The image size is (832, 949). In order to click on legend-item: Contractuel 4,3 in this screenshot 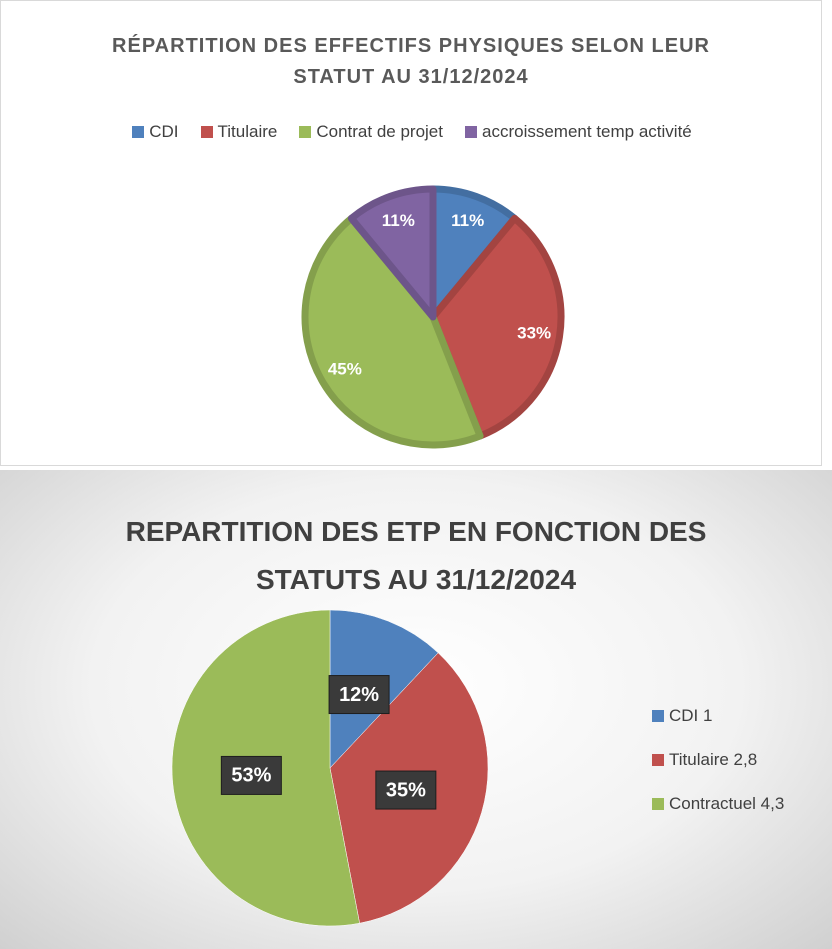, I will do `click(718, 804)`.